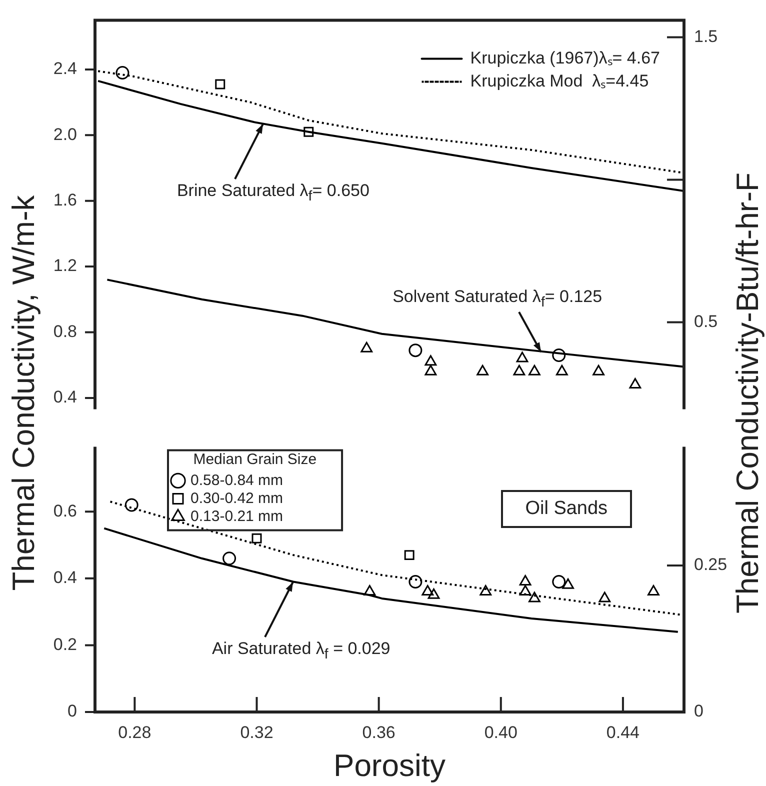 This screenshot has height=786, width=766. What do you see at coordinates (24, 393) in the screenshot?
I see `y-axis-title: Thermal Conductivity, W/m-k` at bounding box center [24, 393].